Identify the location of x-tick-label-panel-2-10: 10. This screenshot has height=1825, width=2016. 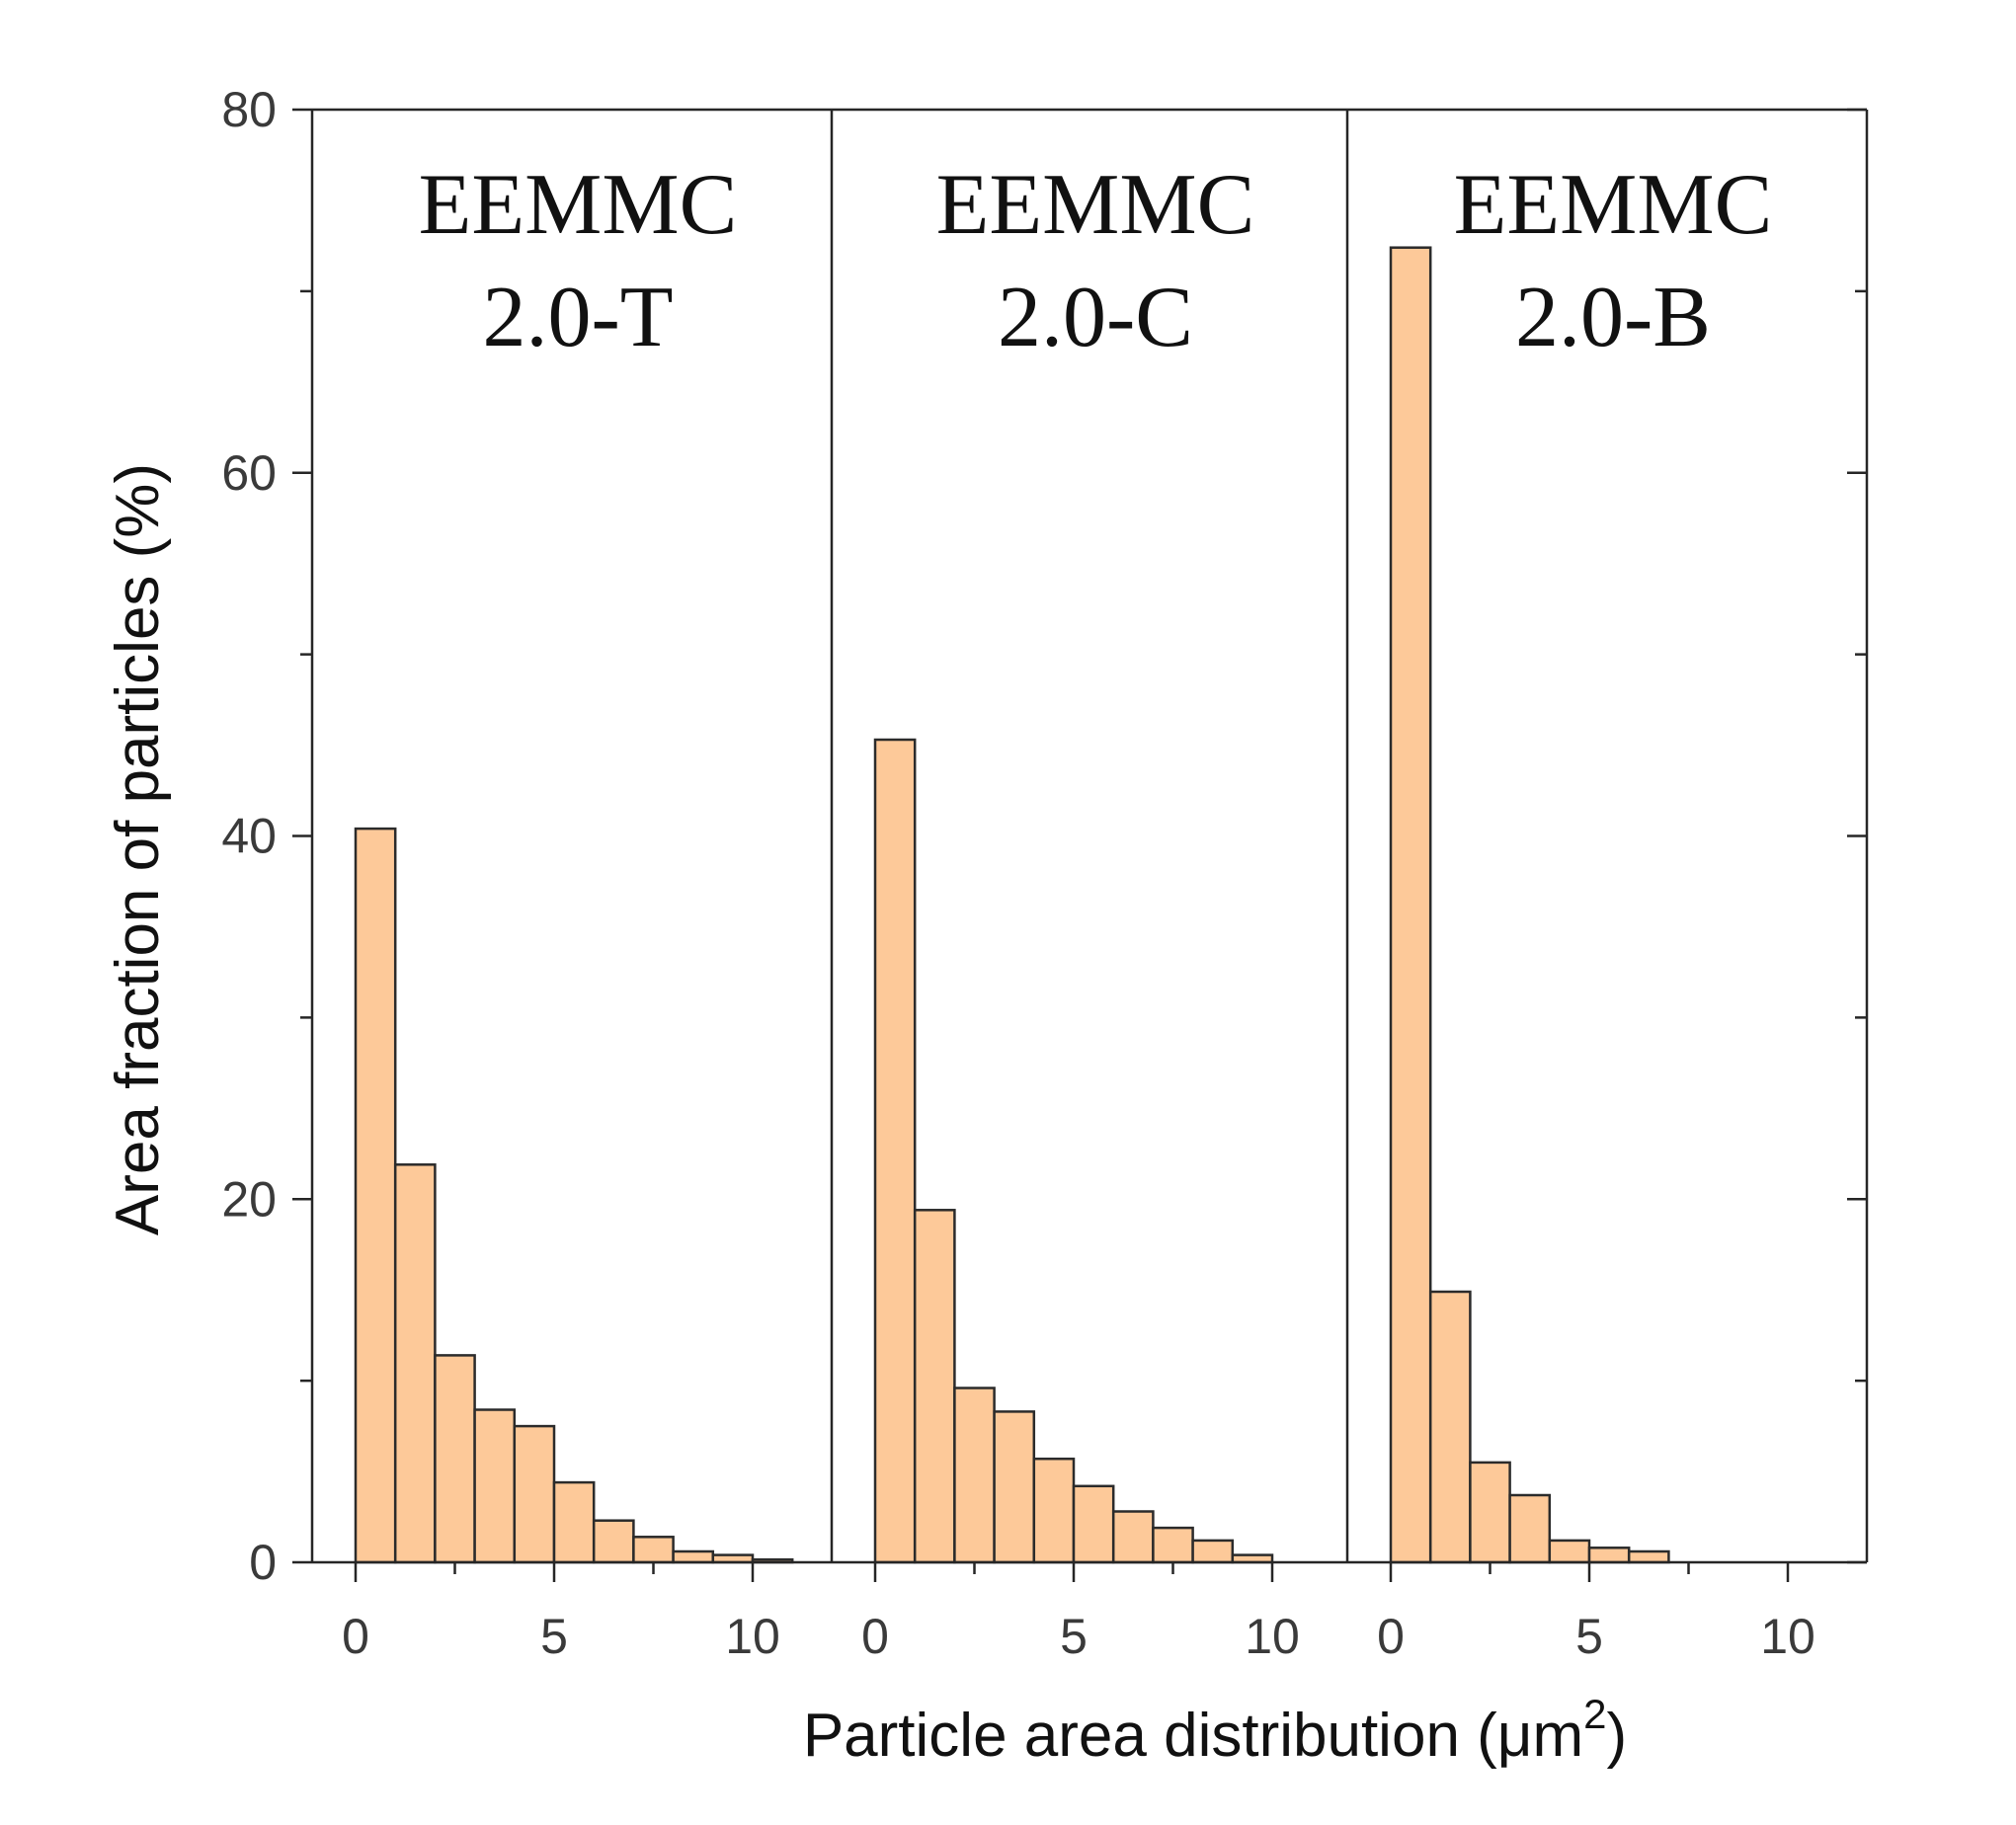
(1272, 1636).